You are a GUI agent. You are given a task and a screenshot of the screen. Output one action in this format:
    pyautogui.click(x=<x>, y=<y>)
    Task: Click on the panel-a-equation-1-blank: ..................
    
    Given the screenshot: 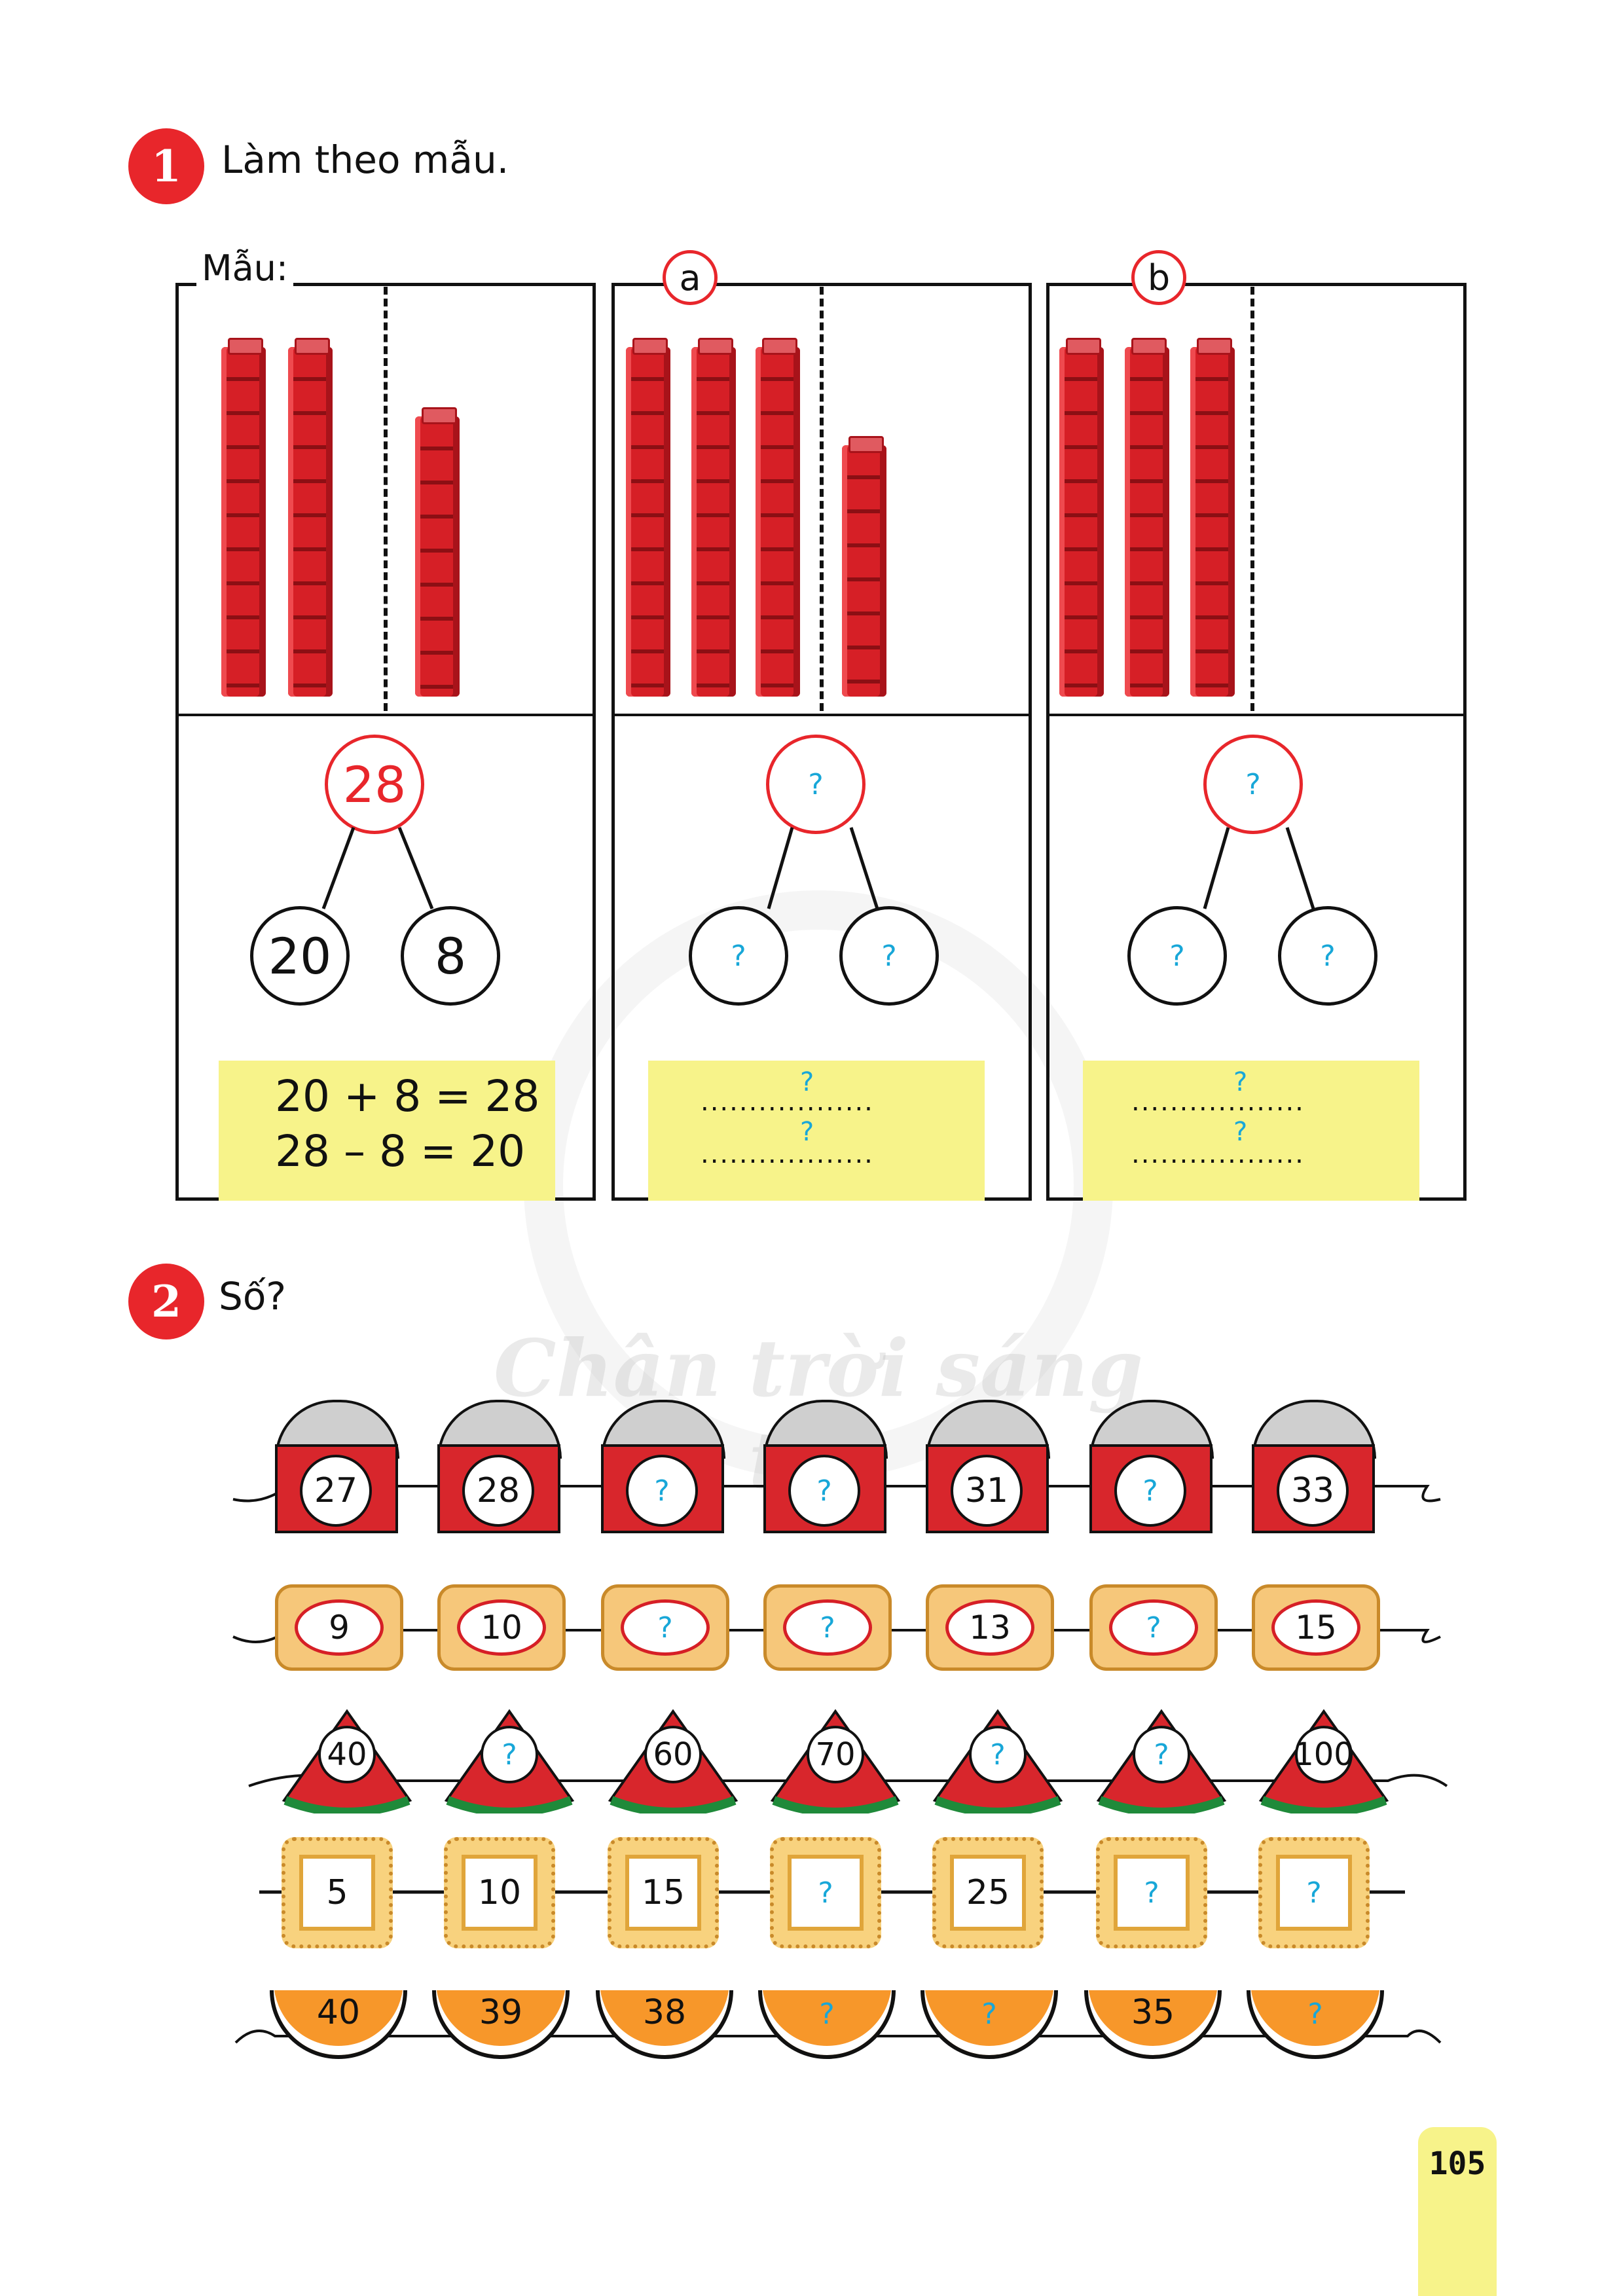 What is the action you would take?
    pyautogui.click(x=787, y=1102)
    